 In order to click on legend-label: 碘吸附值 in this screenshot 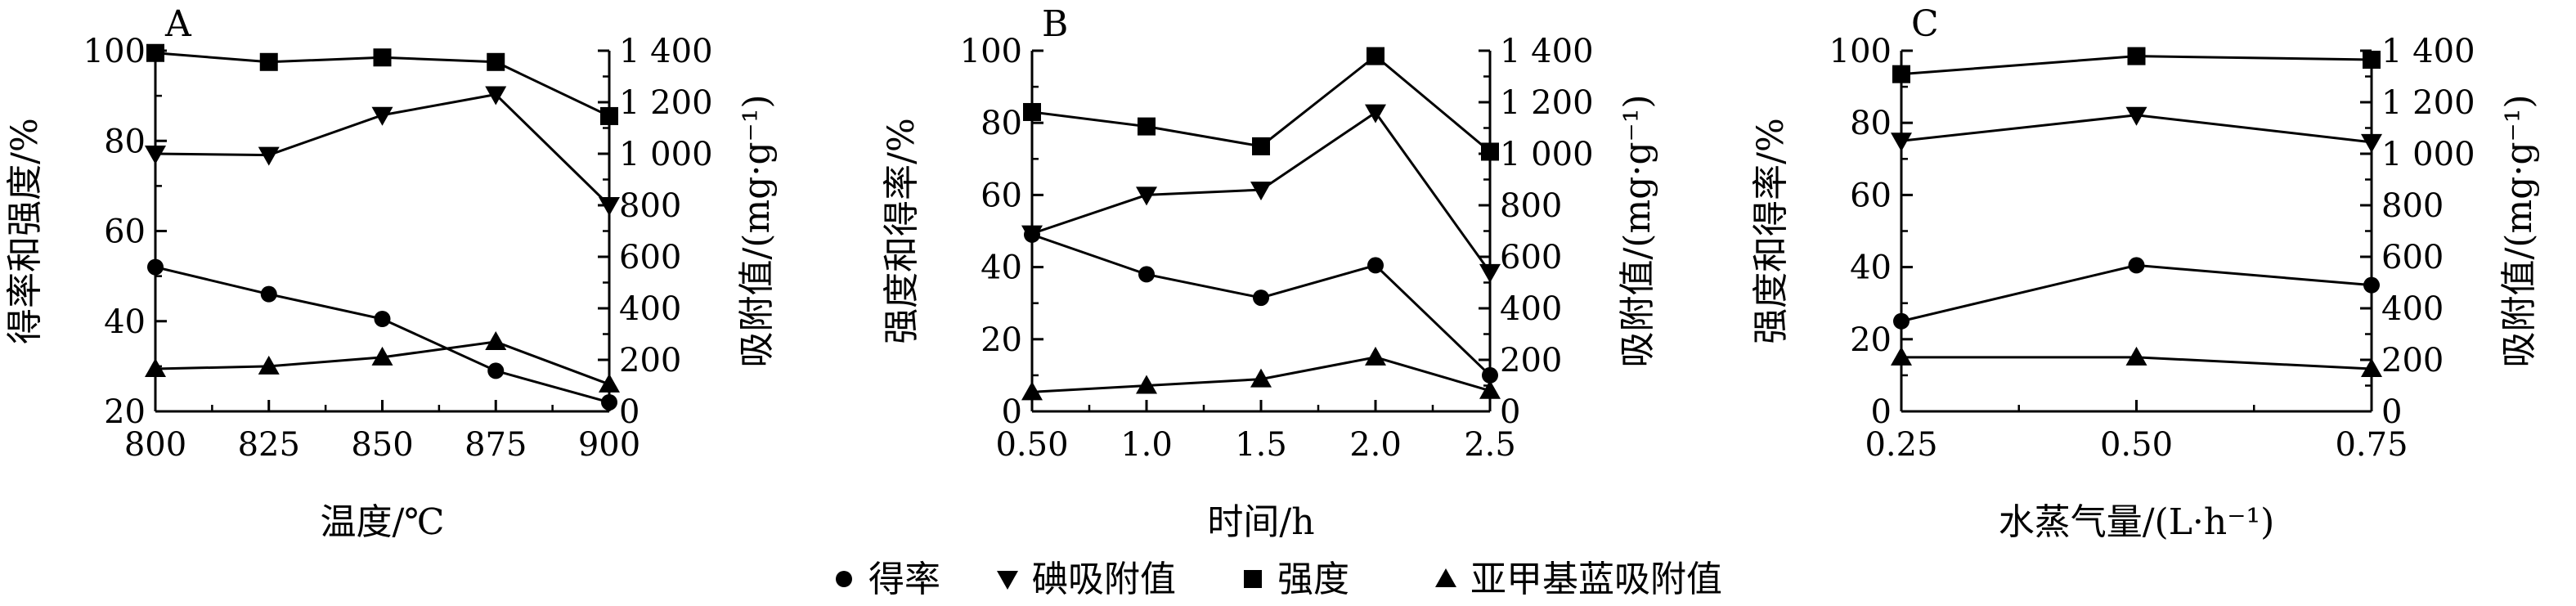, I will do `click(1104, 579)`.